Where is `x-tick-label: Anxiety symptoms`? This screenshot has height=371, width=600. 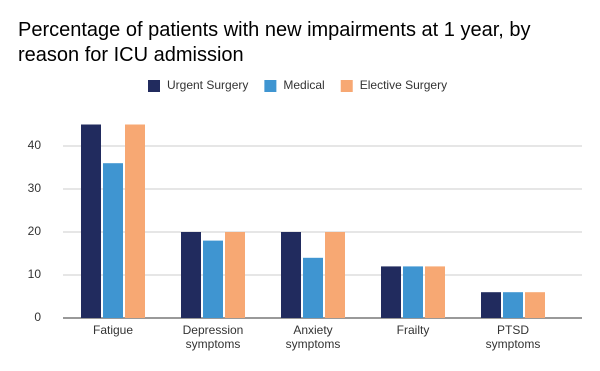 x-tick-label: Anxiety symptoms is located at coordinates (313, 337).